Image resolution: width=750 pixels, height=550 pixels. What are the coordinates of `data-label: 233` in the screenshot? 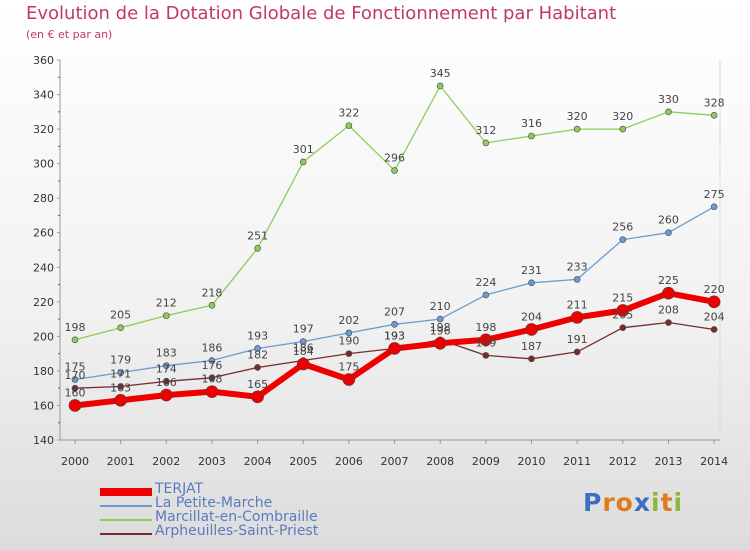 It's located at (577, 266).